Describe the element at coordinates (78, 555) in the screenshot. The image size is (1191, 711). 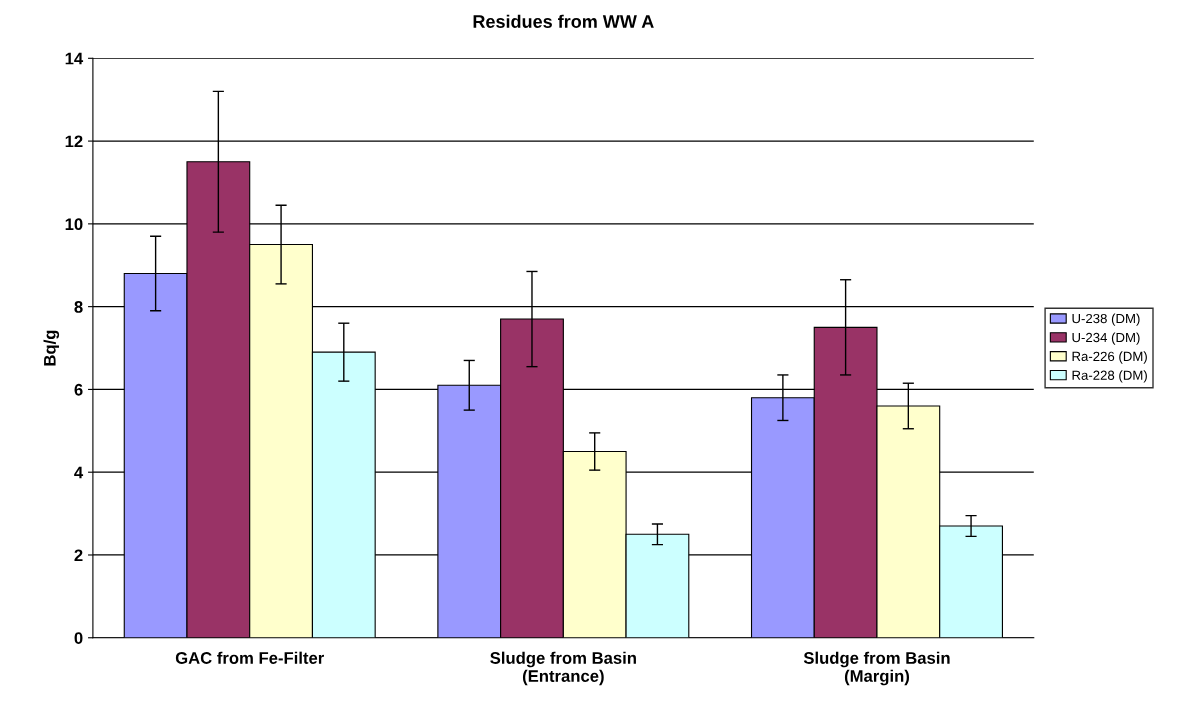
I see `y-tick-label: 2` at that location.